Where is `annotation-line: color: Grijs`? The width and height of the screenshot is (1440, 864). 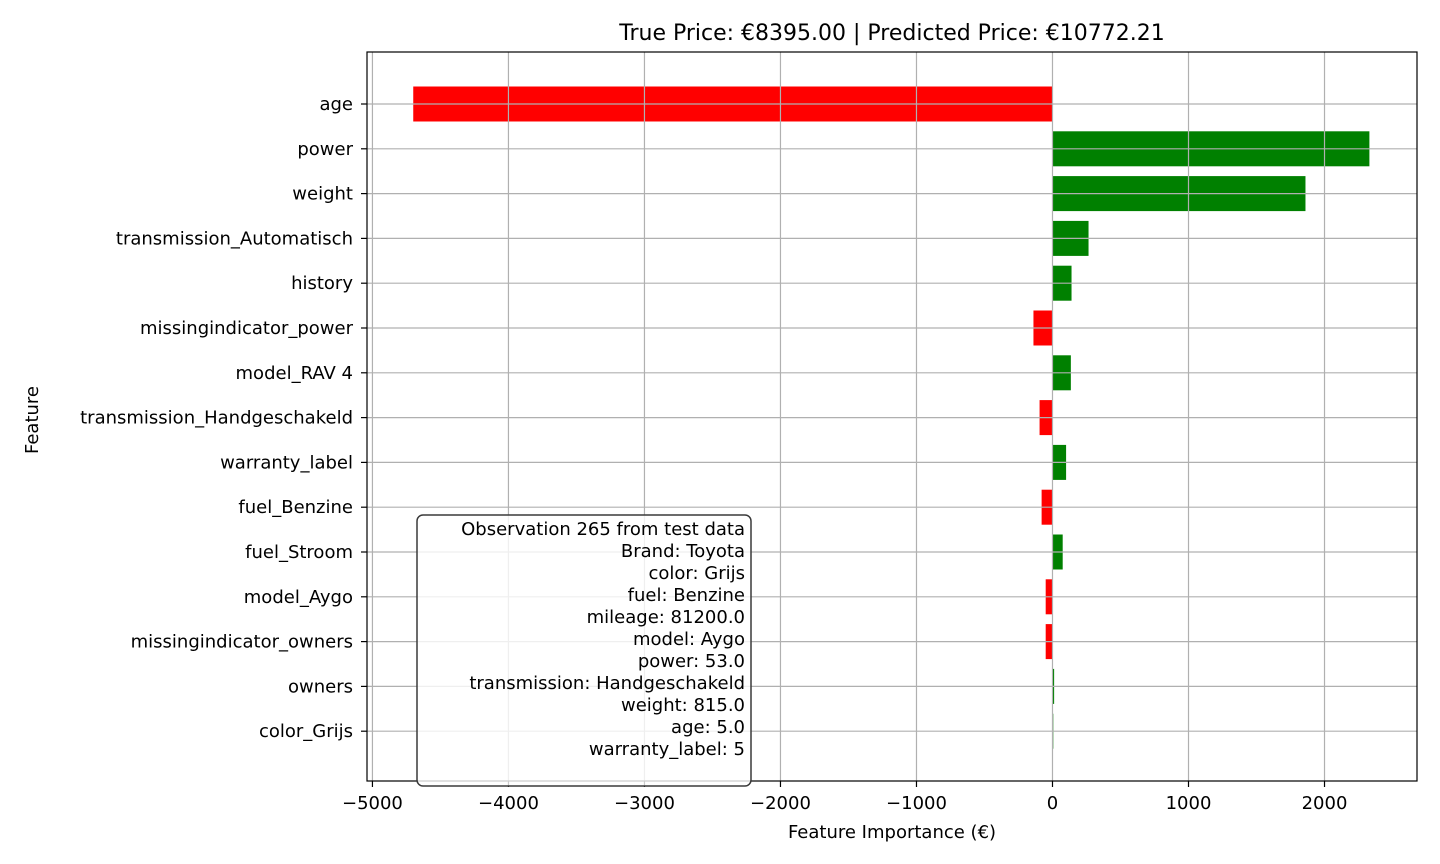
annotation-line: color: Grijs is located at coordinates (696, 573).